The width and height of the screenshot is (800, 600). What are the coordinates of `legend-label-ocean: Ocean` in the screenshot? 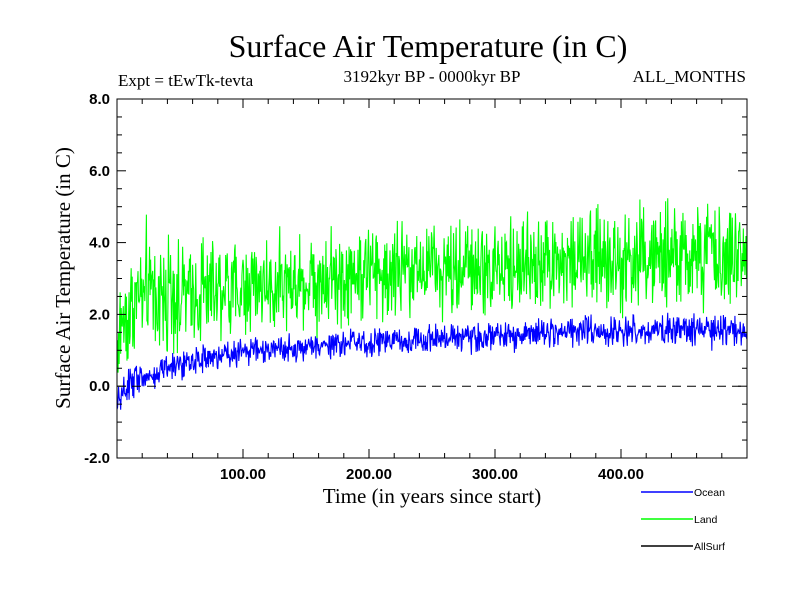 It's located at (709, 493).